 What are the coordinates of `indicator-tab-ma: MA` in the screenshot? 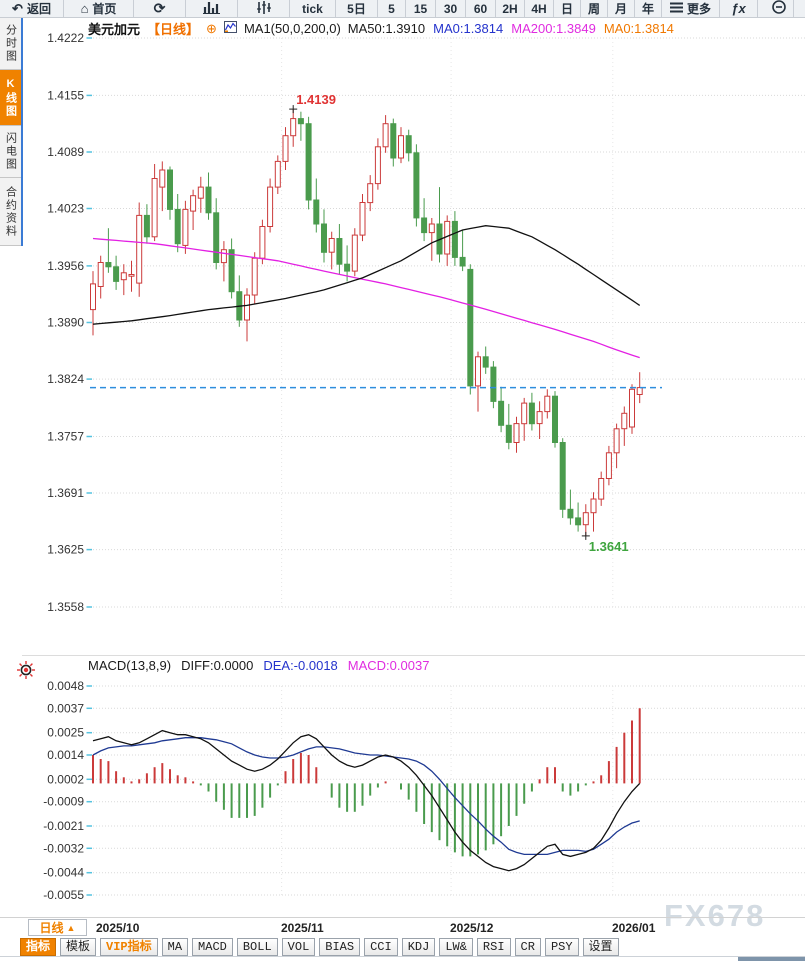 It's located at (175, 946).